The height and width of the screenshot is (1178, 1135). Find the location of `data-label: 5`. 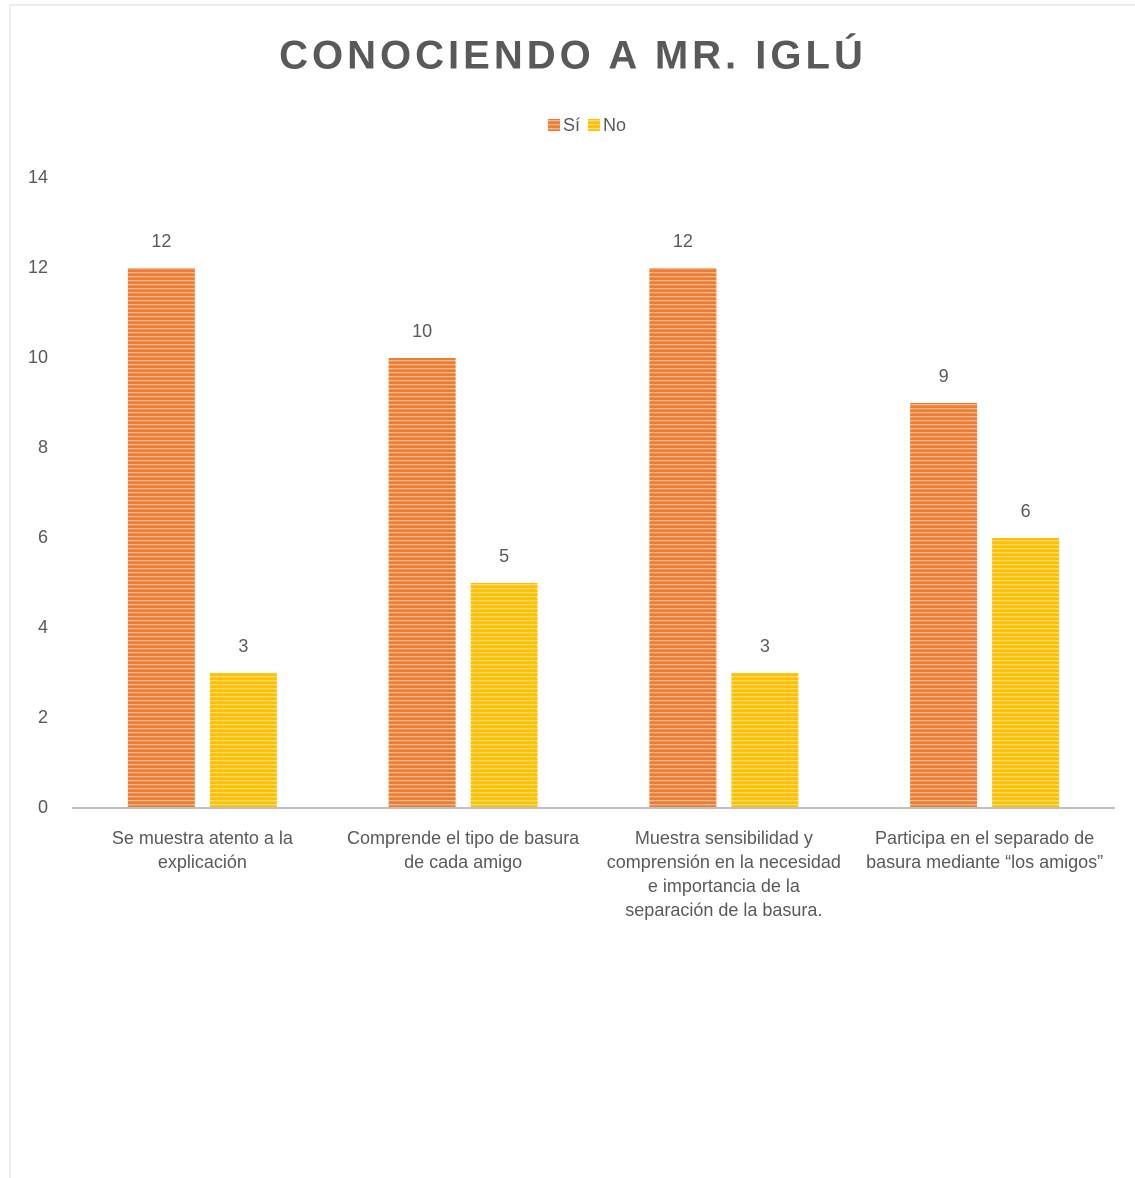

data-label: 5 is located at coordinates (504, 556).